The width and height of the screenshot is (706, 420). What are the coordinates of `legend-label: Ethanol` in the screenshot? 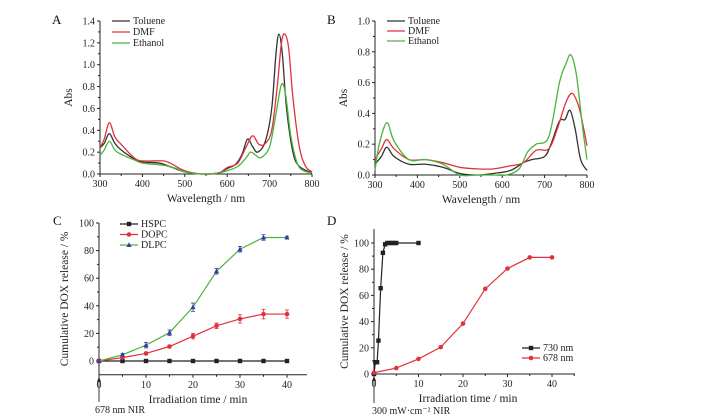 It's located at (423, 41).